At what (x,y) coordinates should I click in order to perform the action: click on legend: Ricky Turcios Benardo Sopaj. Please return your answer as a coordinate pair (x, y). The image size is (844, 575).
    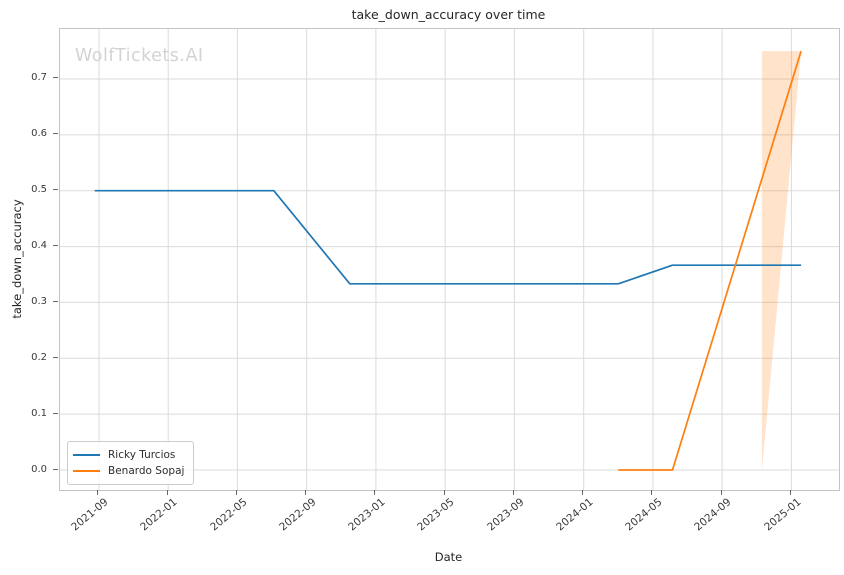
    Looking at the image, I should click on (131, 463).